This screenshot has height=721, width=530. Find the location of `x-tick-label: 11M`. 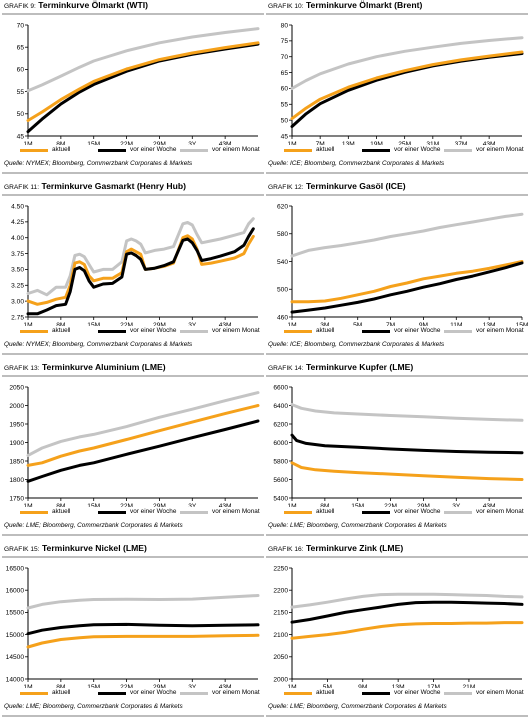

x-tick-label: 11M is located at coordinates (456, 324).